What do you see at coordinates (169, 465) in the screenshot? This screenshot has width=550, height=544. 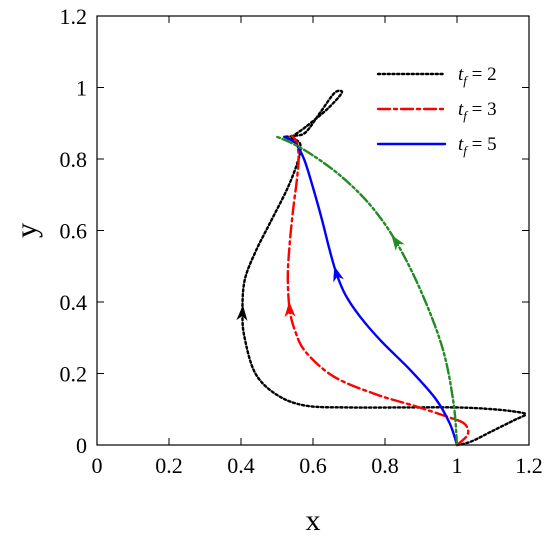 I see `x-tick-label: 0.2` at bounding box center [169, 465].